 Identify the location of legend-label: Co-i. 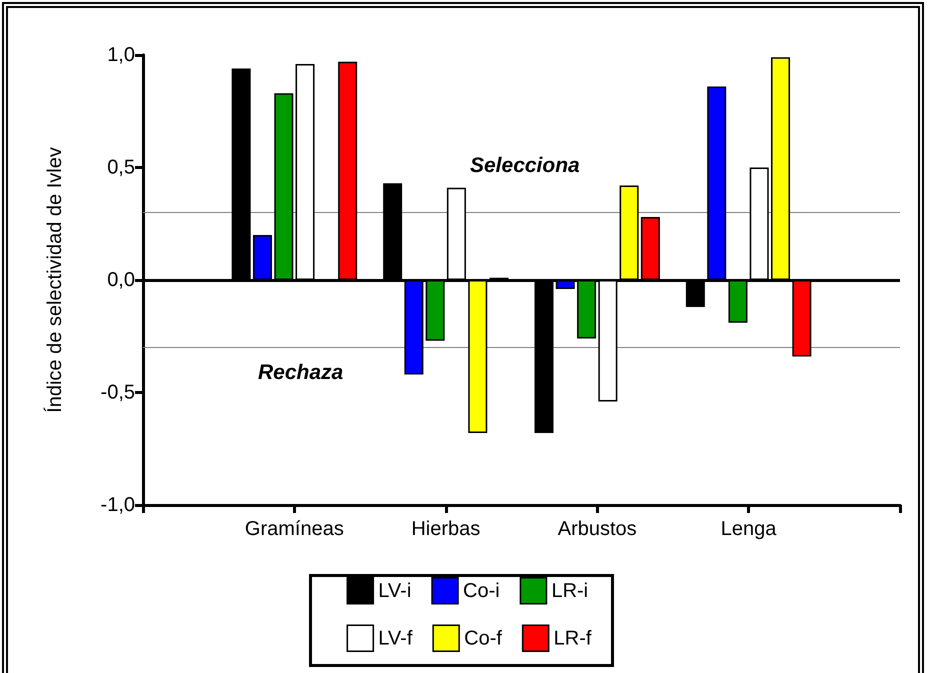
(481, 591).